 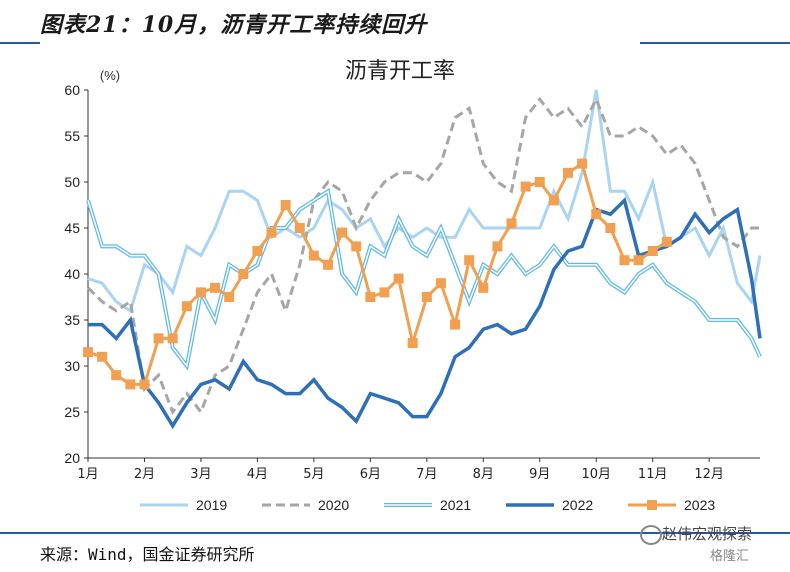 What do you see at coordinates (147, 554) in the screenshot?
I see `source-note: 来源：Wind，国金证券研究所` at bounding box center [147, 554].